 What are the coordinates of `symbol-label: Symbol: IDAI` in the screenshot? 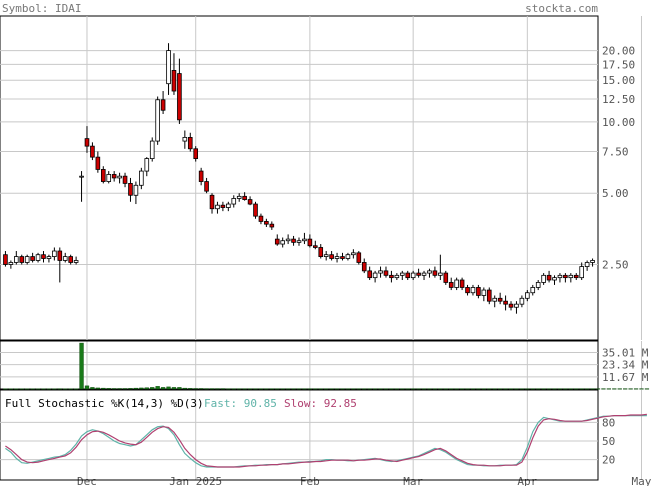 It's located at (41, 8).